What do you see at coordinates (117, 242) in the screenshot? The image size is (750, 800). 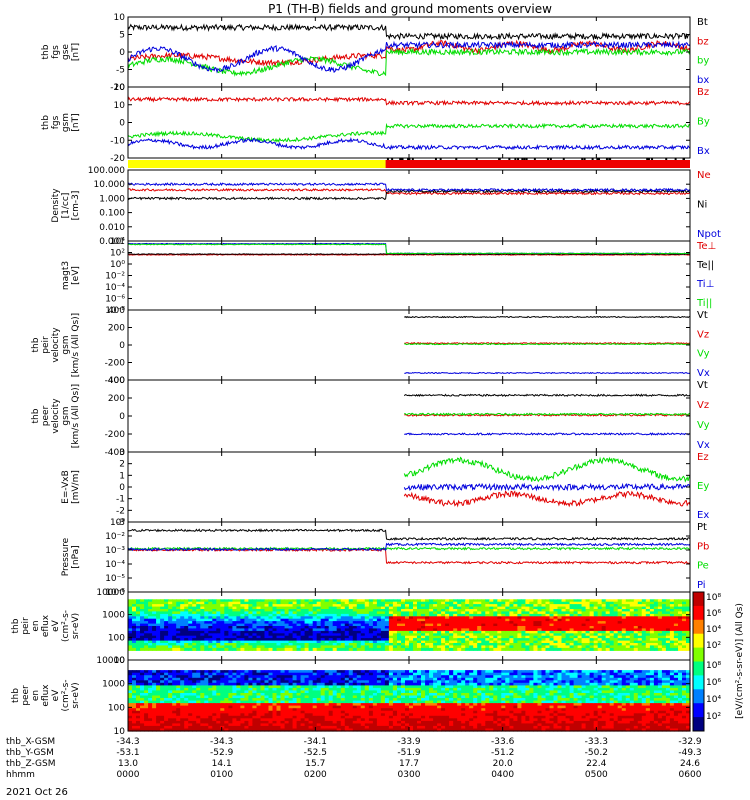 I see `y-tick-label: 10⁴` at bounding box center [117, 242].